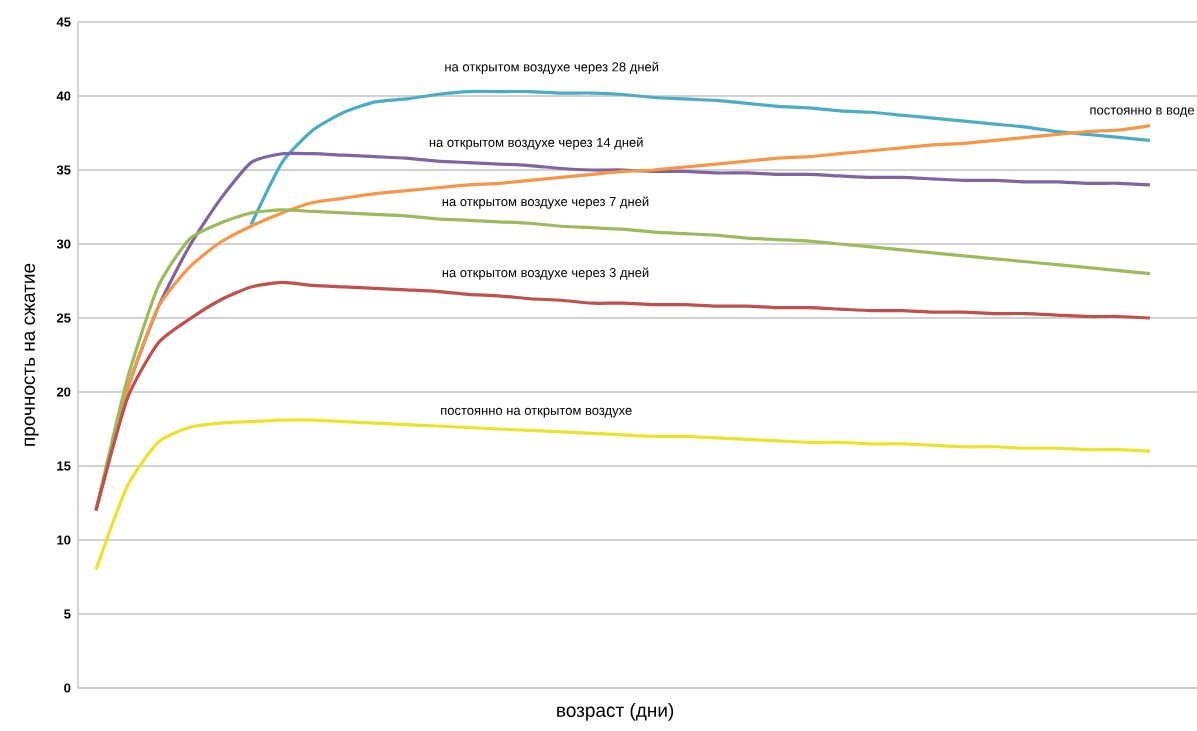 The width and height of the screenshot is (1197, 731). I want to click on series-label: на открытом воздухе через 7 дней, so click(545, 202).